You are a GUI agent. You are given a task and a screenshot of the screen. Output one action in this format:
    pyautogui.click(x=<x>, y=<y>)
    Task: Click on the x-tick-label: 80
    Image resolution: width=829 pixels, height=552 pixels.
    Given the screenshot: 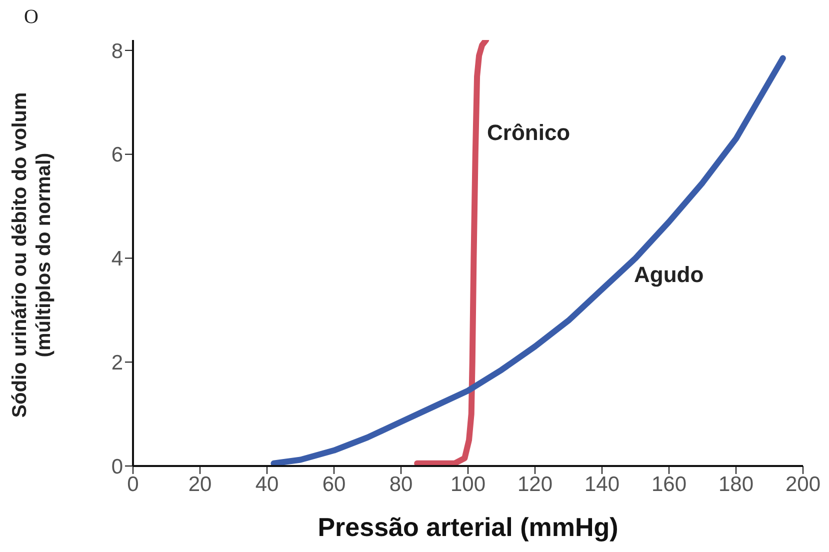 What is the action you would take?
    pyautogui.click(x=401, y=484)
    